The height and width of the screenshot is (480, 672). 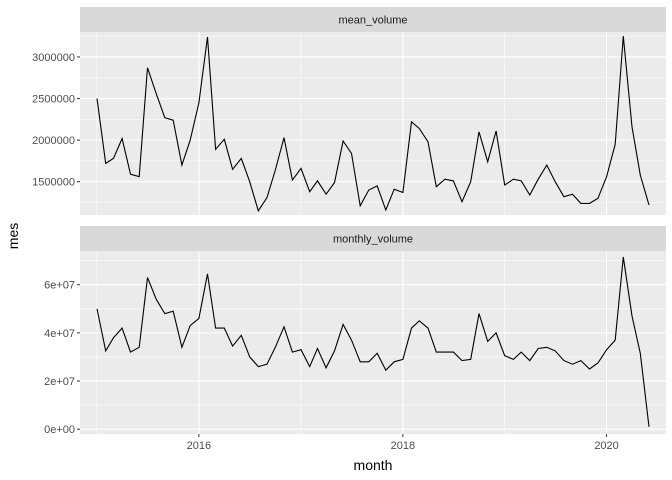 I want to click on x-axis-title: month, so click(x=373, y=465).